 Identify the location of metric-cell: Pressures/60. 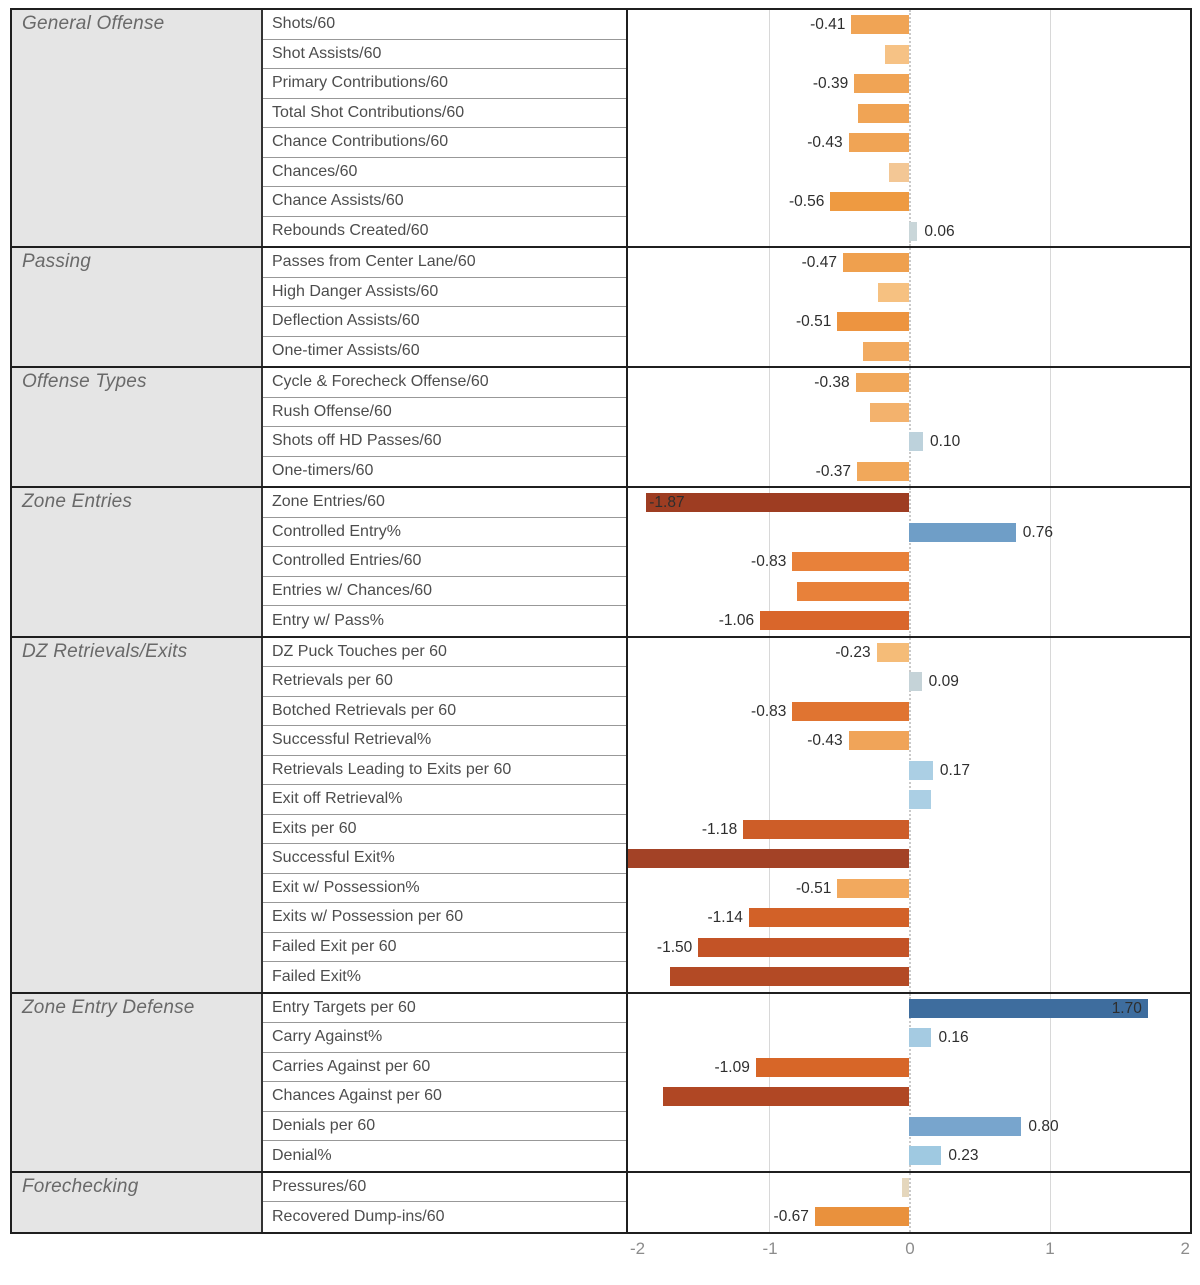
(444, 1187).